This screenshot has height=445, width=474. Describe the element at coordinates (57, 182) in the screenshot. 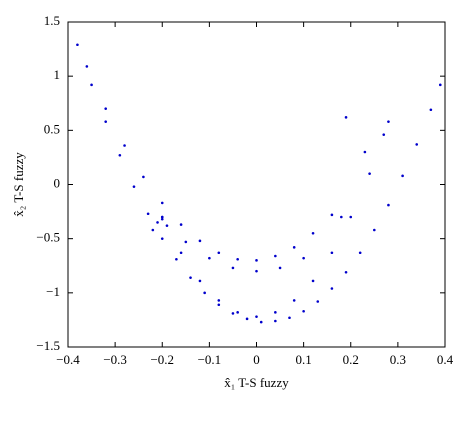

I see `y-tick-label: 0` at that location.